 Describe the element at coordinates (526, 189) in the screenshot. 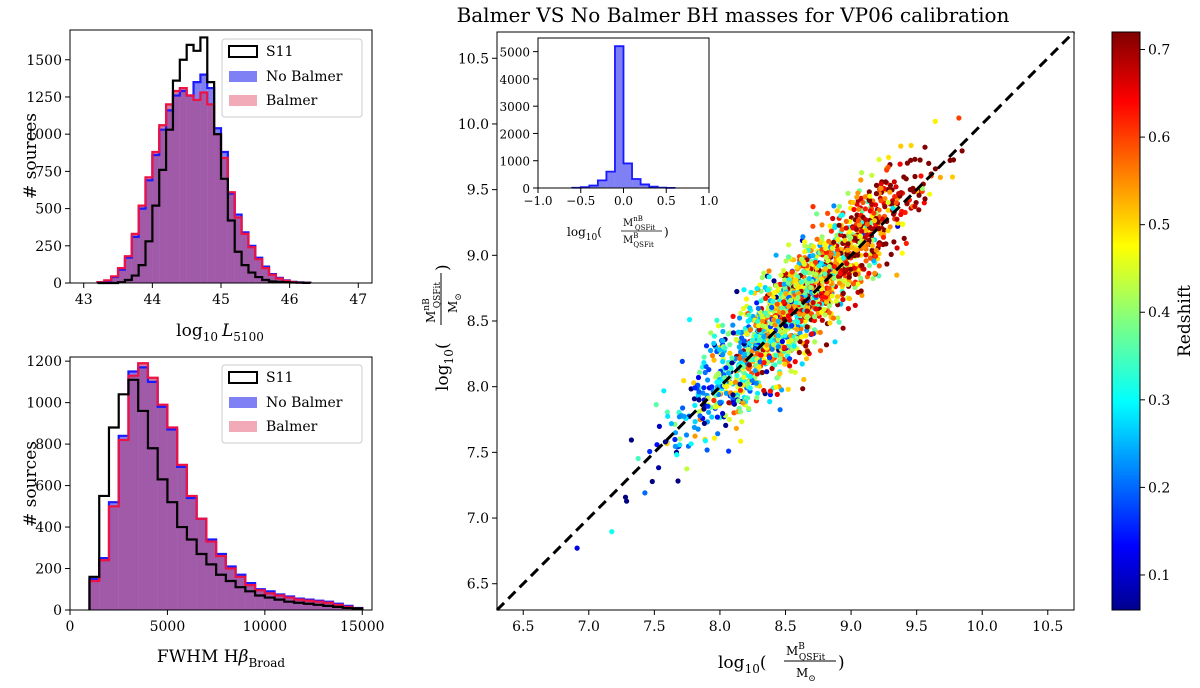

I see `y-tick-label: 0` at that location.